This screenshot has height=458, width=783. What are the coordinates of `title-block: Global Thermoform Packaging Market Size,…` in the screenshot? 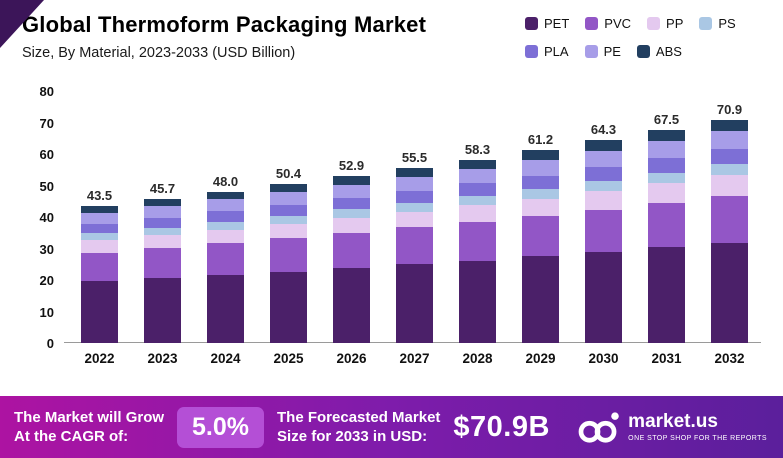 It's located at (224, 36).